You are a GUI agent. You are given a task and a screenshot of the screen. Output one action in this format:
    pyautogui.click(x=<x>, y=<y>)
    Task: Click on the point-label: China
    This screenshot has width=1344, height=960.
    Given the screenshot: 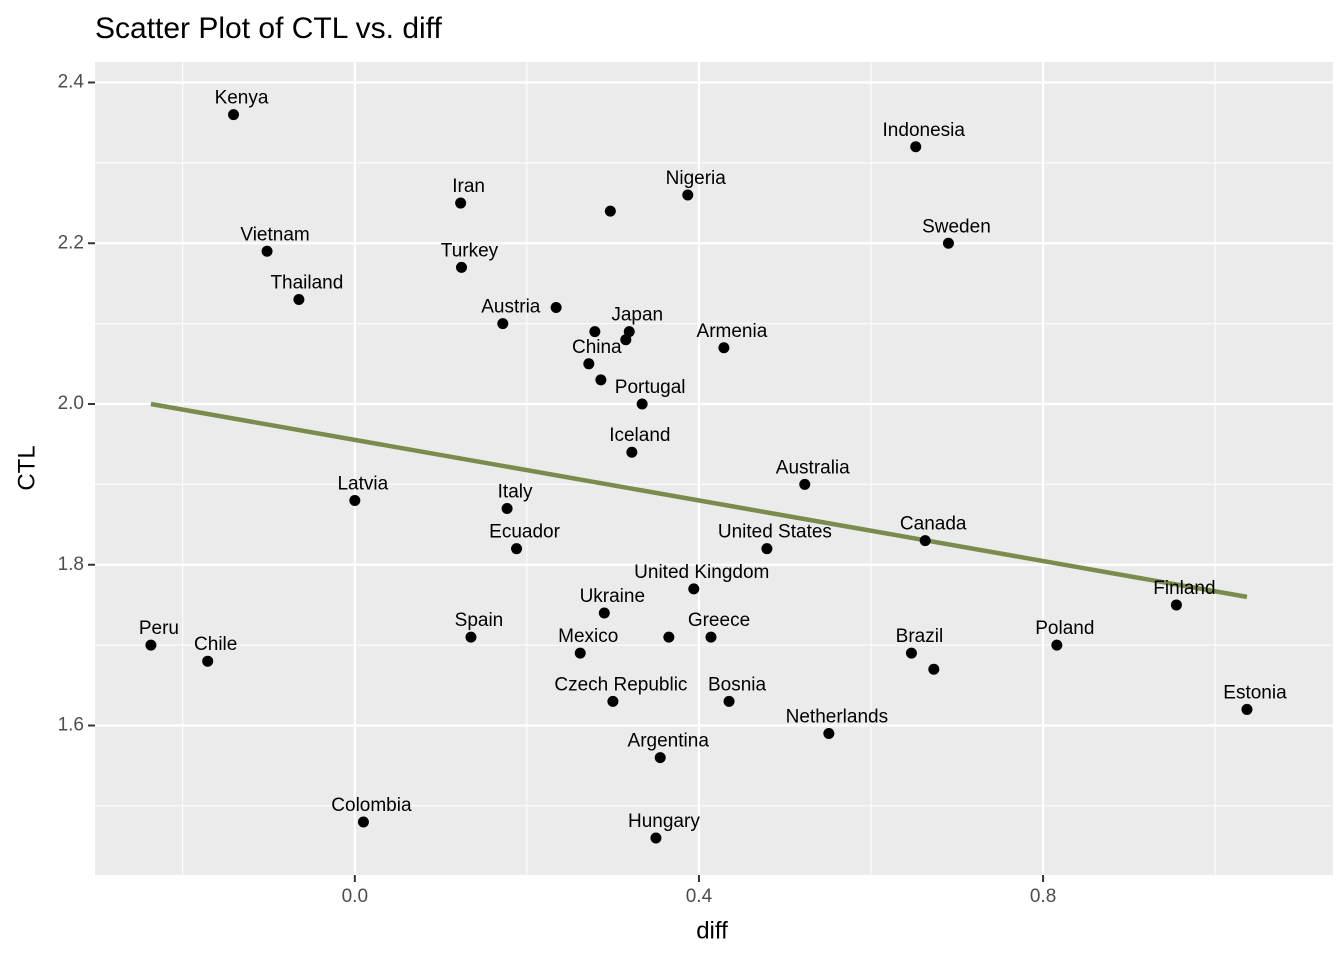 What is the action you would take?
    pyautogui.click(x=597, y=347)
    